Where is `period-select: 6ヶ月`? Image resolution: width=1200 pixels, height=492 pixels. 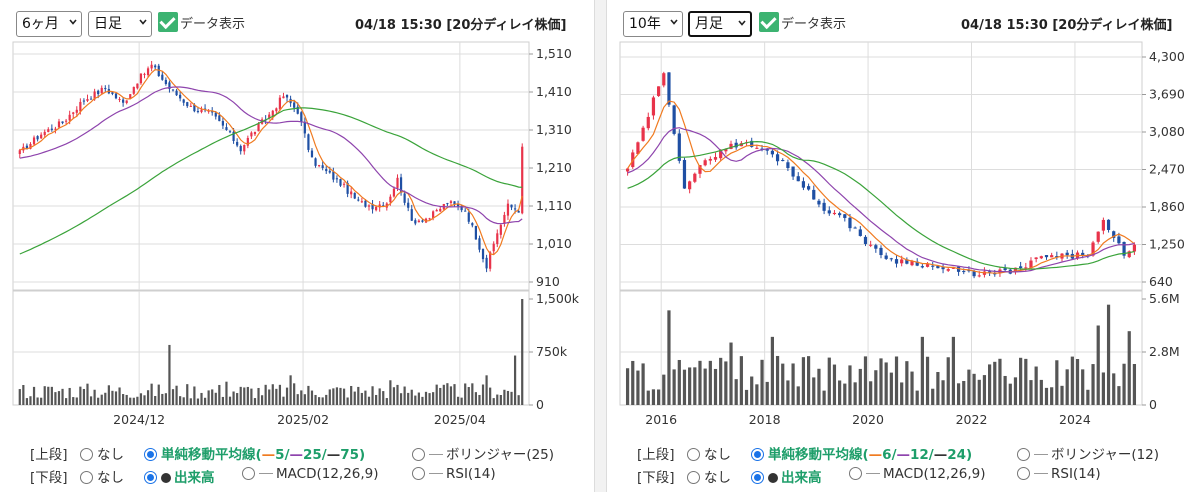 period-select: 6ヶ月 is located at coordinates (49, 24).